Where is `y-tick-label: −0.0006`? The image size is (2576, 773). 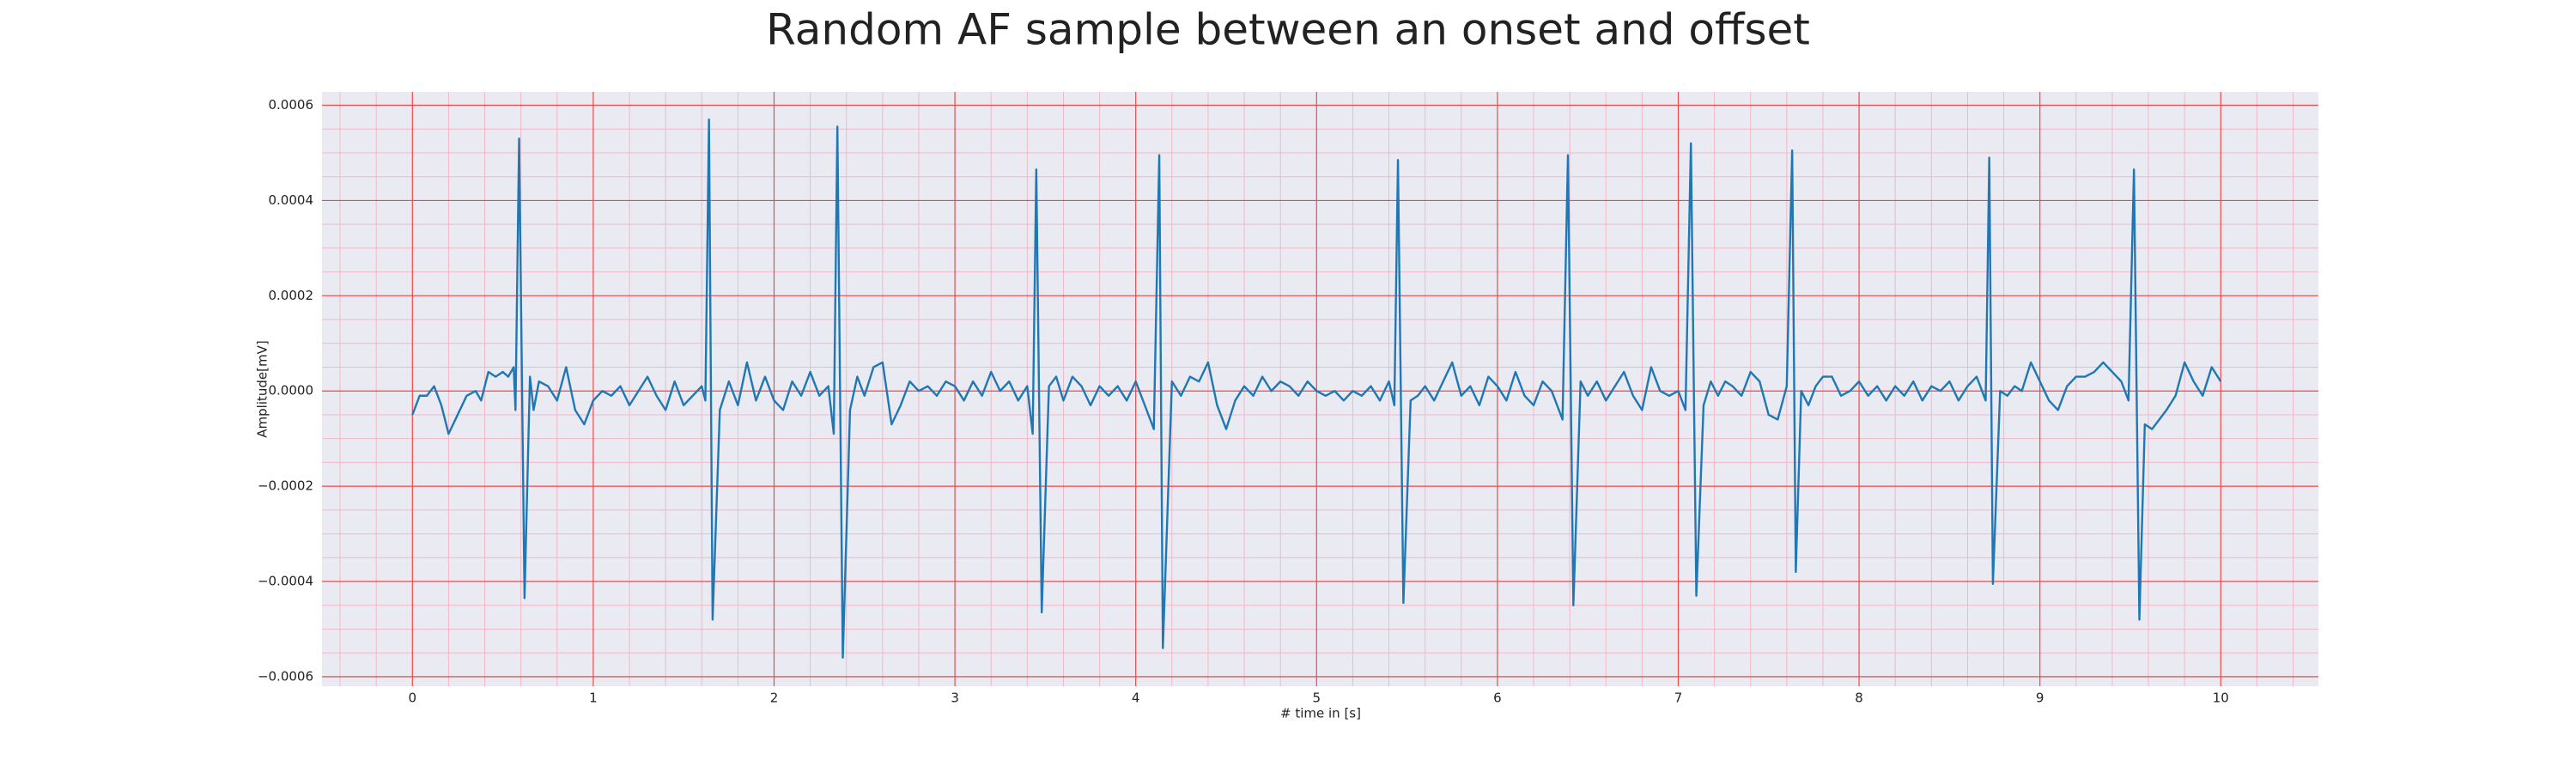
y-tick-label: −0.0006 is located at coordinates (285, 676).